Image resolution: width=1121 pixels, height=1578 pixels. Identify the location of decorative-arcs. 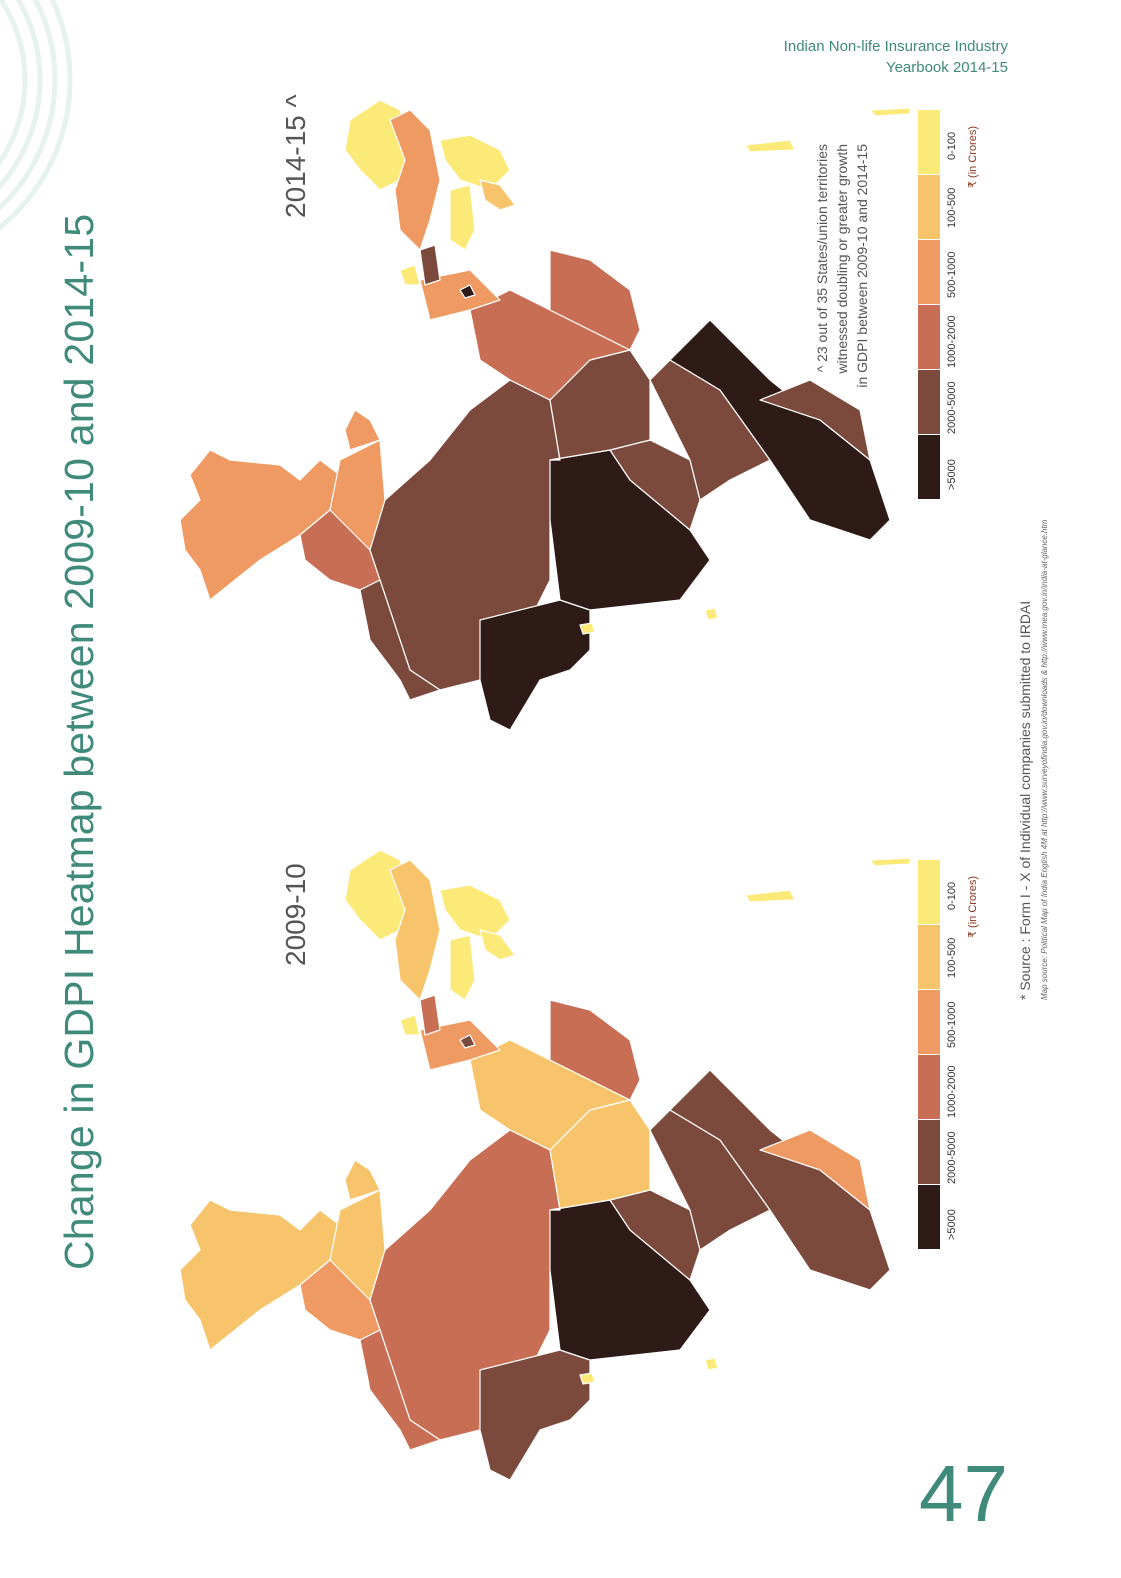
(36, 115).